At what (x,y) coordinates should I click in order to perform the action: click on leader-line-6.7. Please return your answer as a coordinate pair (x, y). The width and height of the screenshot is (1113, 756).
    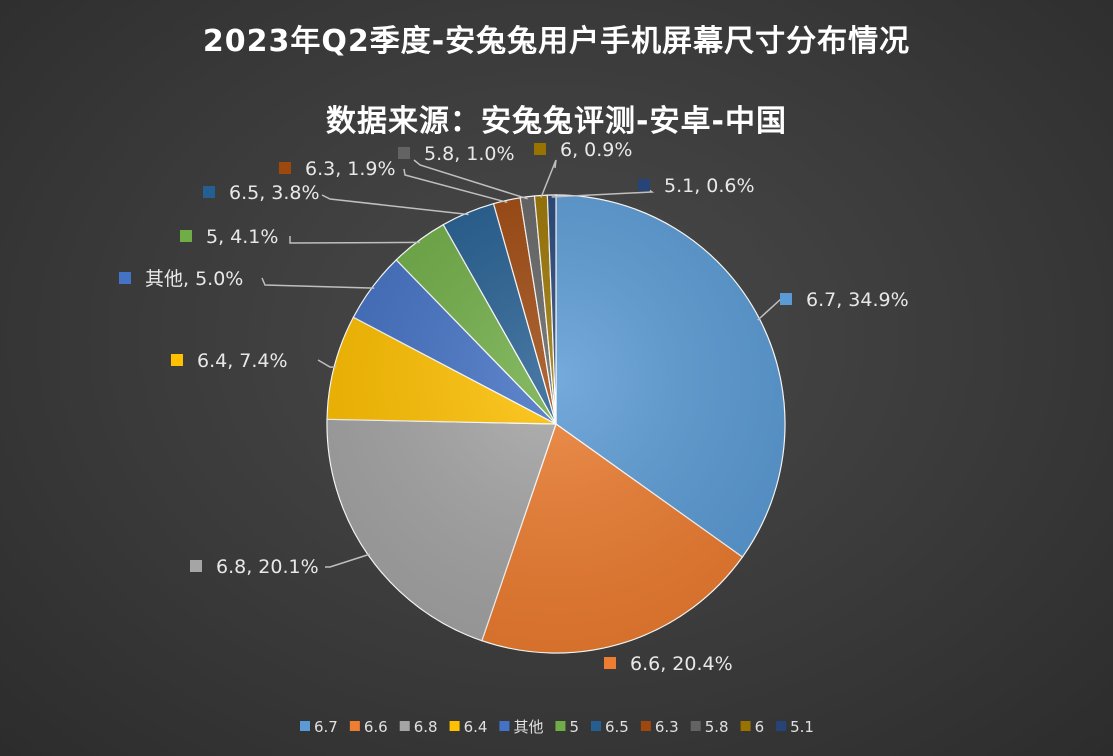
    Looking at the image, I should click on (770, 309).